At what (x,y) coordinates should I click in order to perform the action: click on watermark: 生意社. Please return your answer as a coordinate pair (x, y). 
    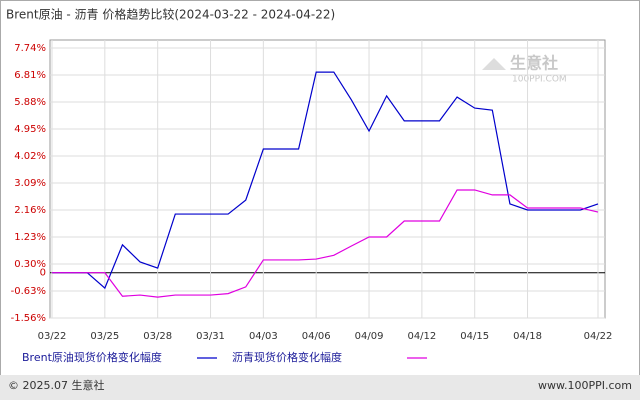
    Looking at the image, I should click on (534, 63).